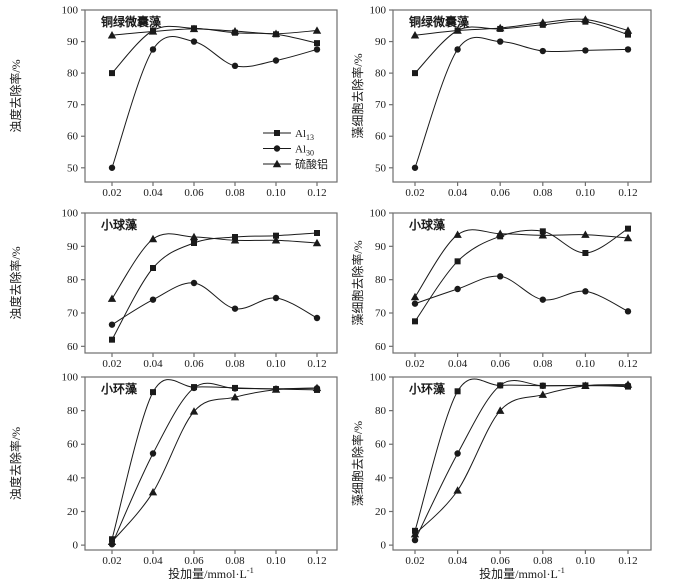  What do you see at coordinates (277, 148) in the screenshot?
I see `circle-marker-icon` at bounding box center [277, 148].